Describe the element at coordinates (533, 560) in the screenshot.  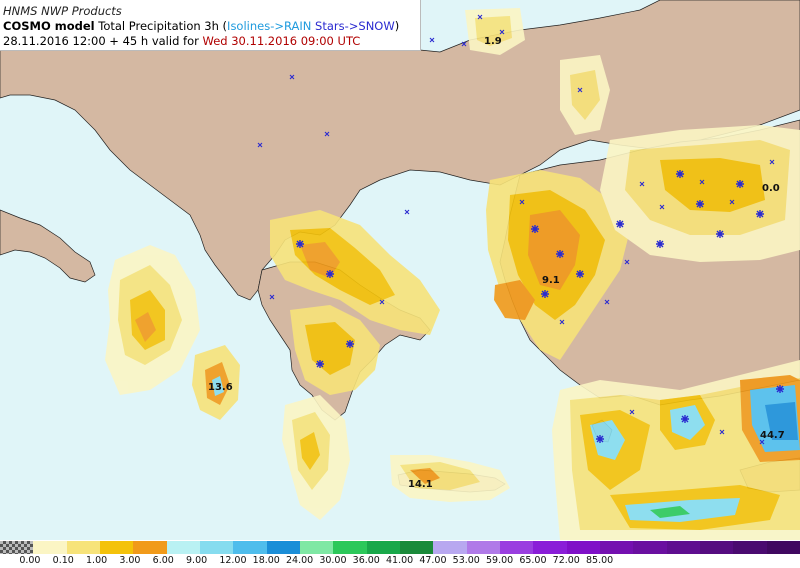
I see `legend-label: 65.00` at that location.